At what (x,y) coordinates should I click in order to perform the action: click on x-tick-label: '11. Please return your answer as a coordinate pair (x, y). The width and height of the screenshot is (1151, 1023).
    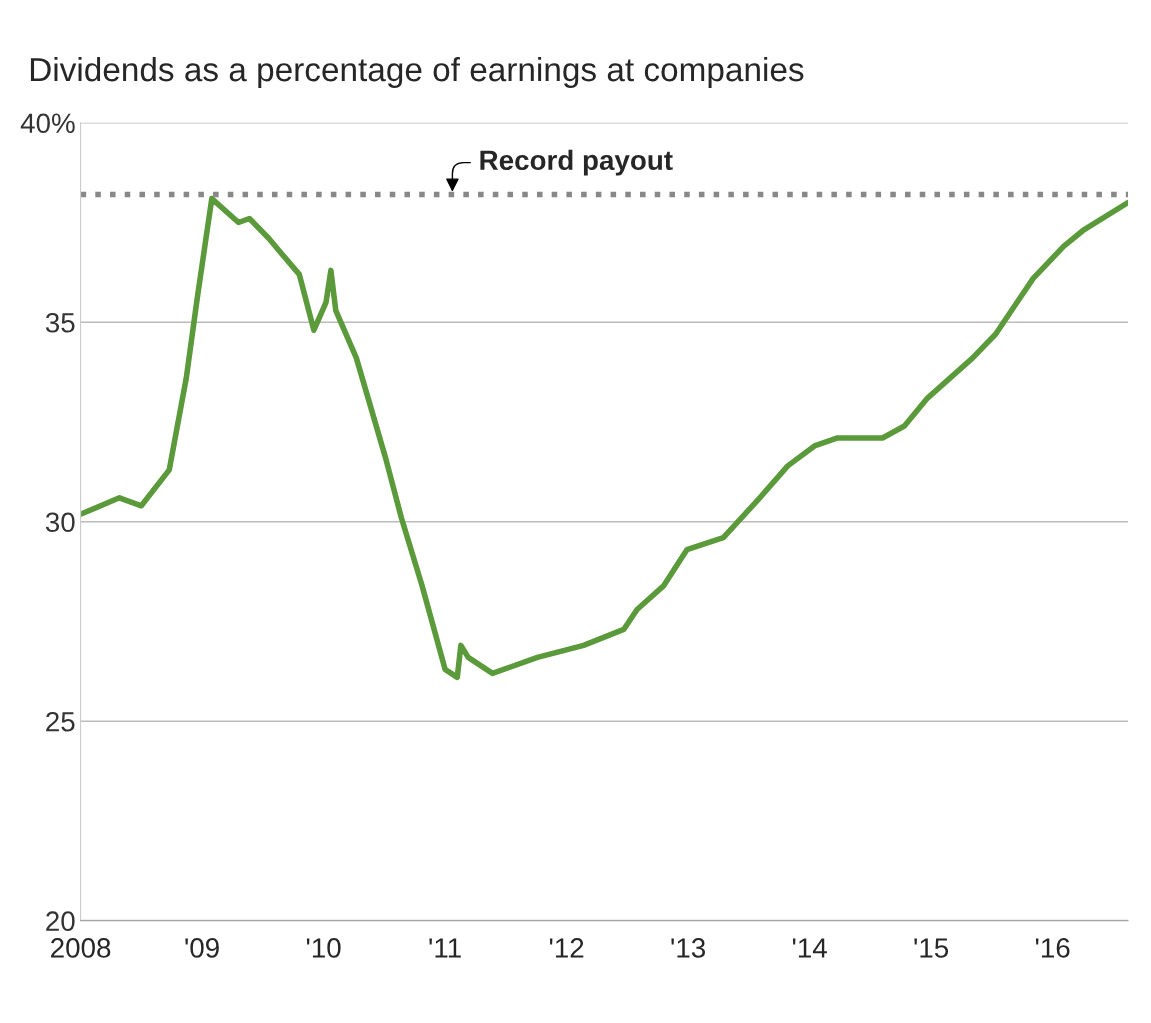
    Looking at the image, I should click on (445, 948).